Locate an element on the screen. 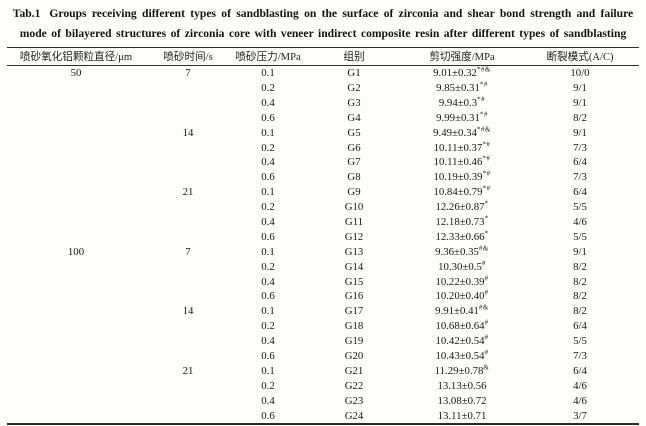 The height and width of the screenshot is (426, 646). cell-group: G20 is located at coordinates (354, 355).